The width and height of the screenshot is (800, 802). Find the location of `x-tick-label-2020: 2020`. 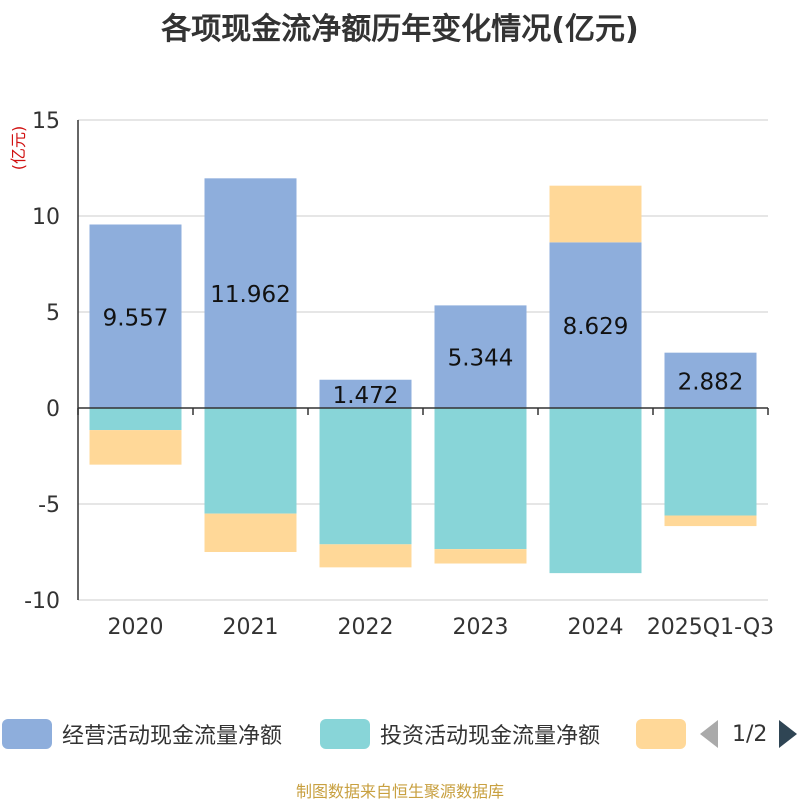

x-tick-label-2020: 2020 is located at coordinates (136, 627).